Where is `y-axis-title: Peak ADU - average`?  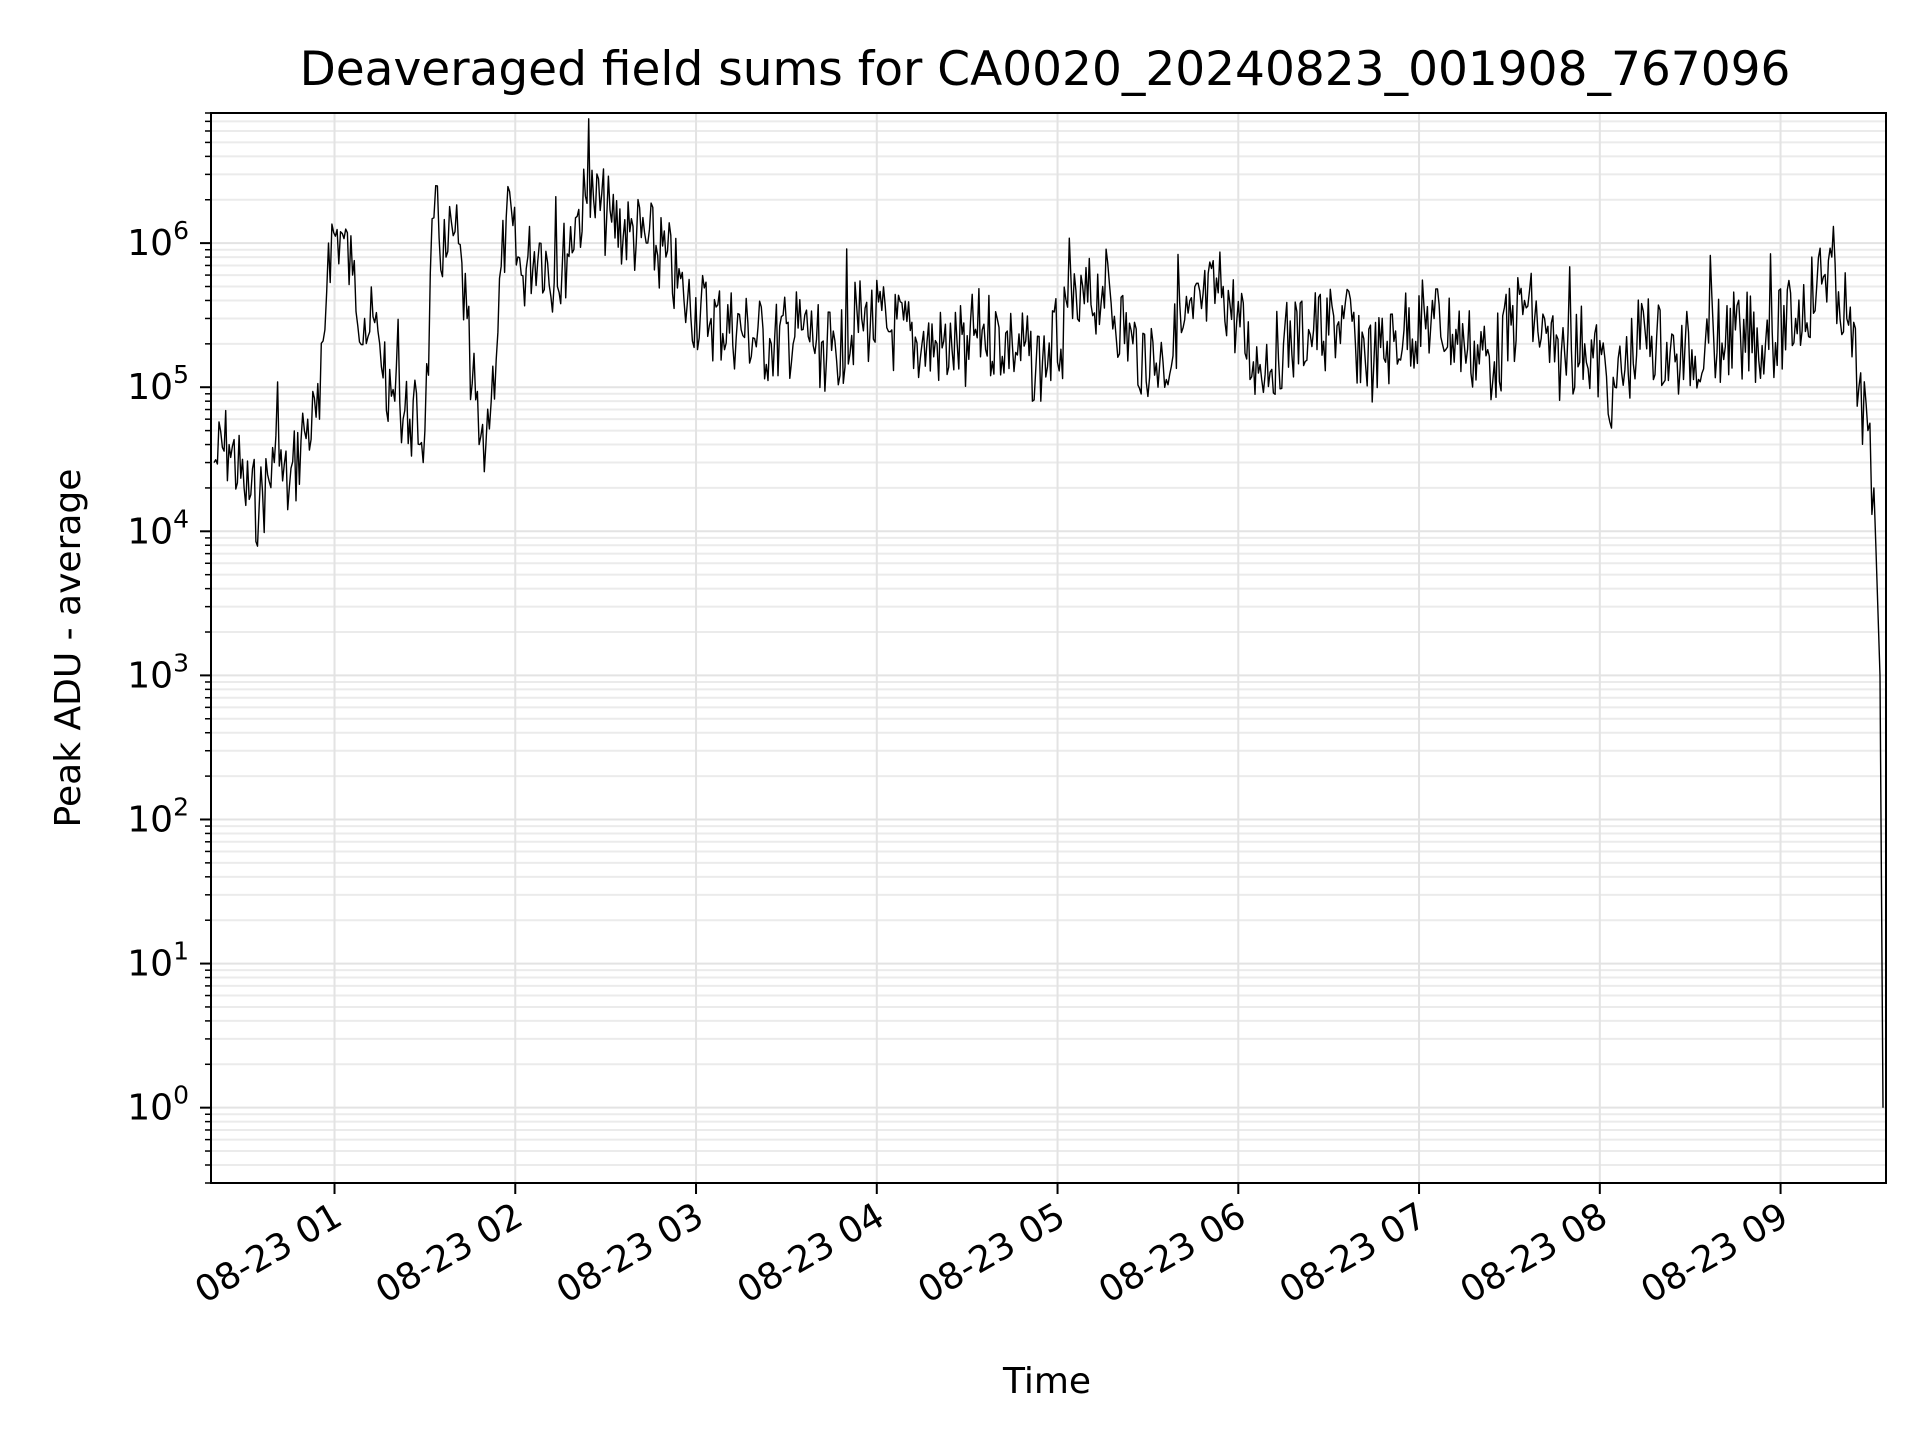
y-axis-title: Peak ADU - average is located at coordinates (68, 648).